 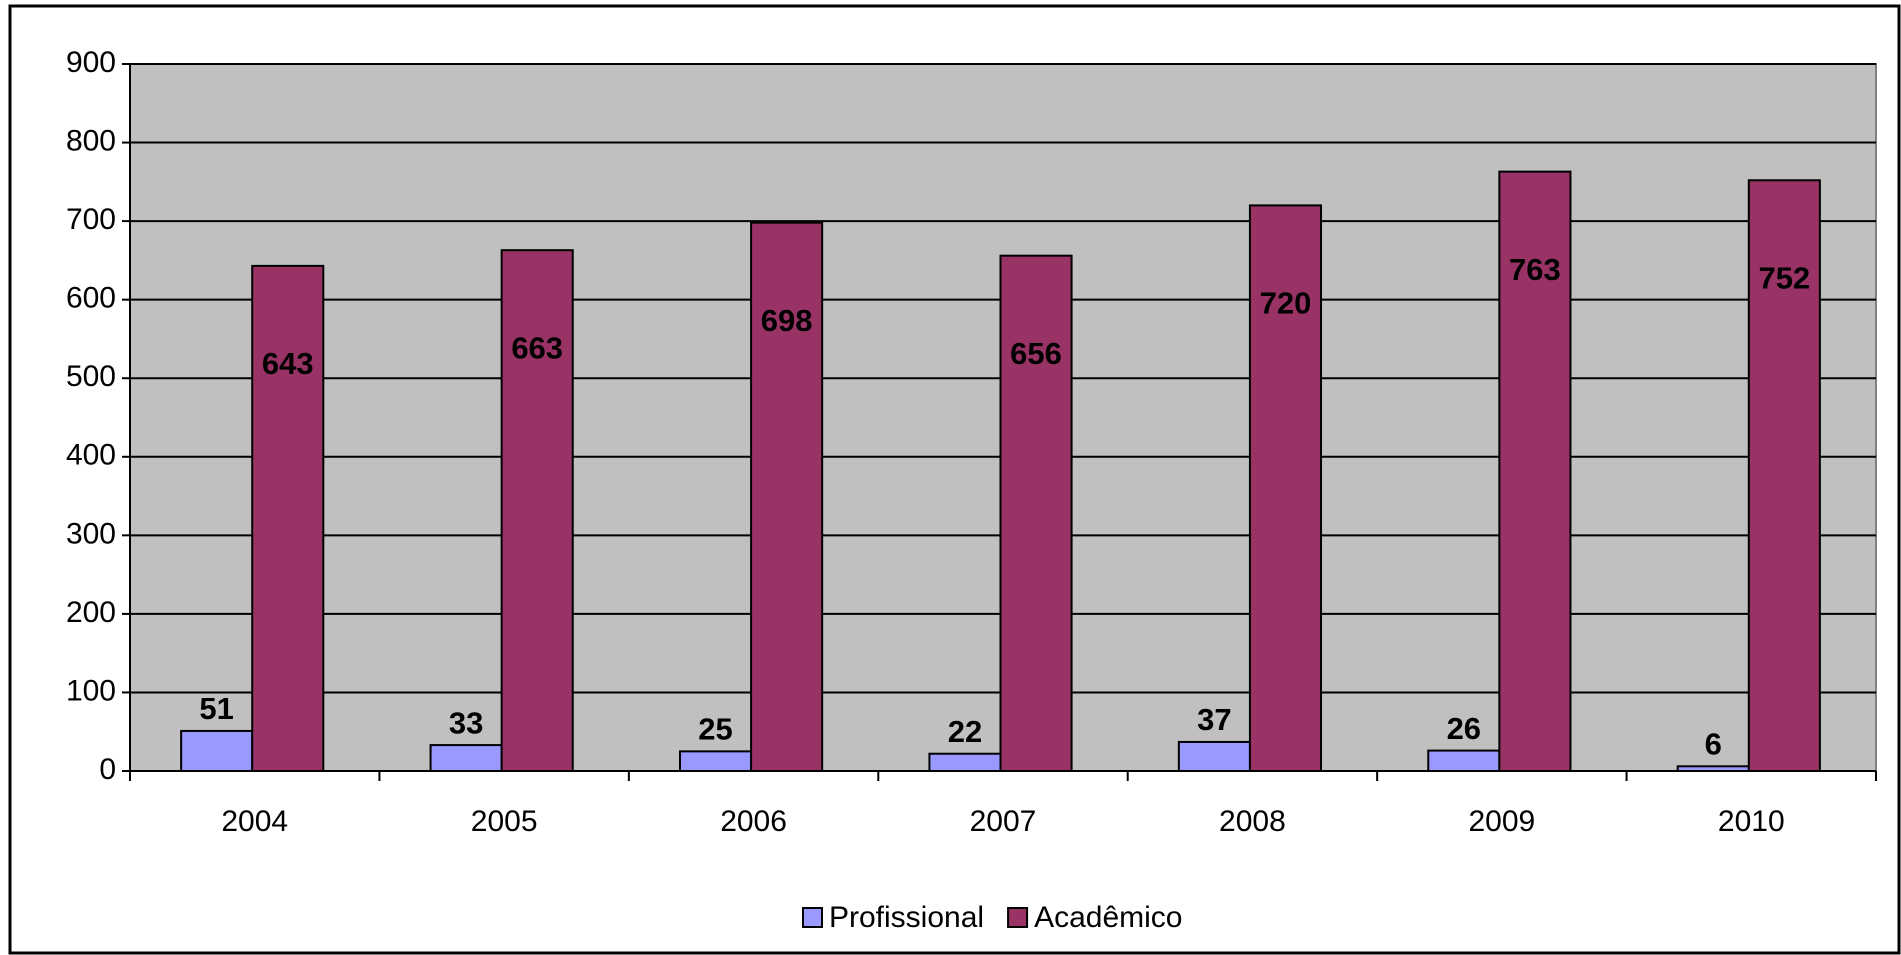 I want to click on x-tick-label: 2010, so click(x=1751, y=821).